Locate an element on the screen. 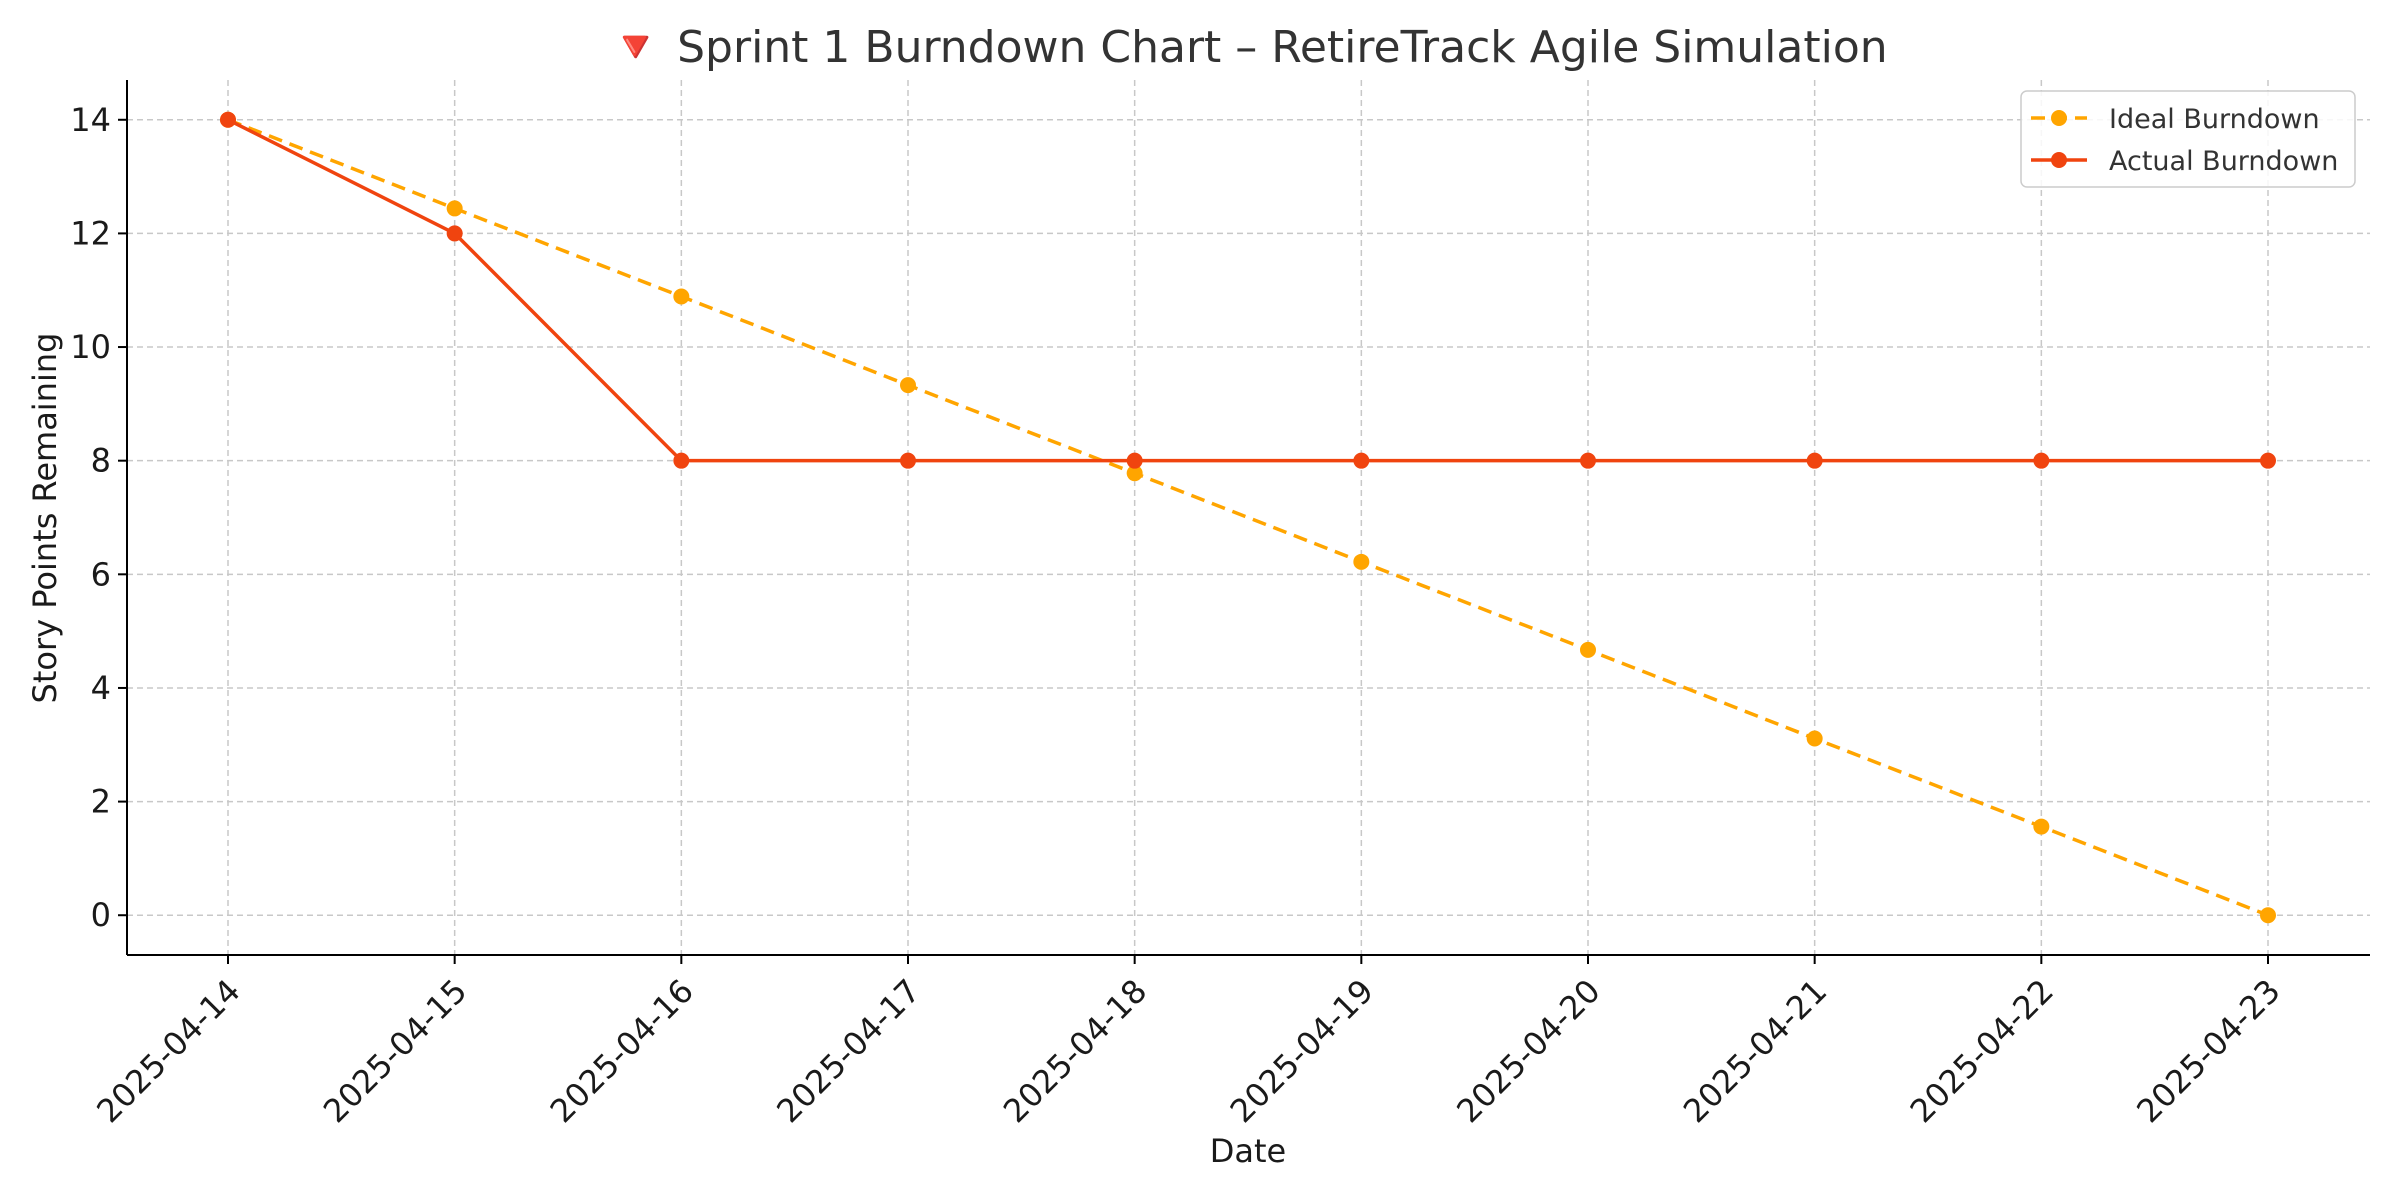  y-tick-label: 6 is located at coordinates (101, 574).